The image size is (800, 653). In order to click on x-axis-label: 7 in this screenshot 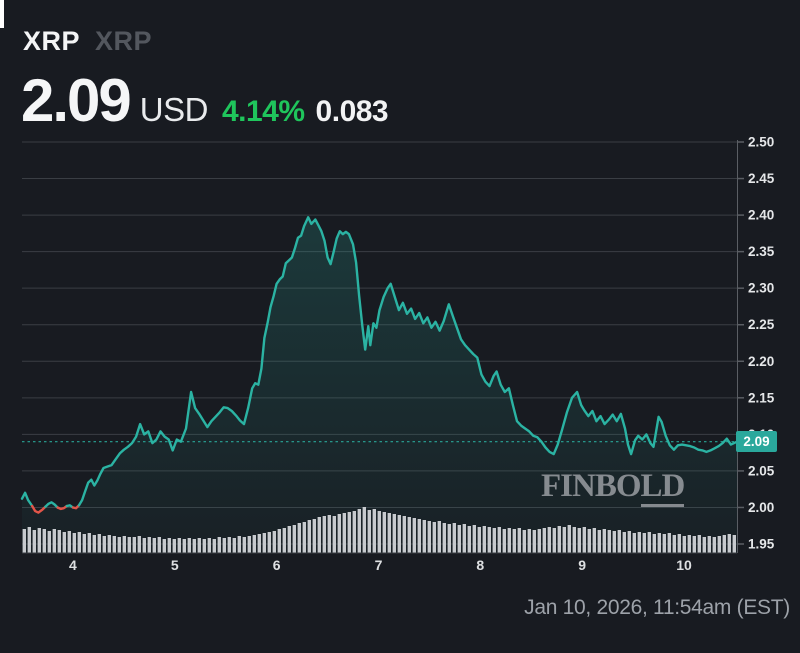, I will do `click(379, 565)`.